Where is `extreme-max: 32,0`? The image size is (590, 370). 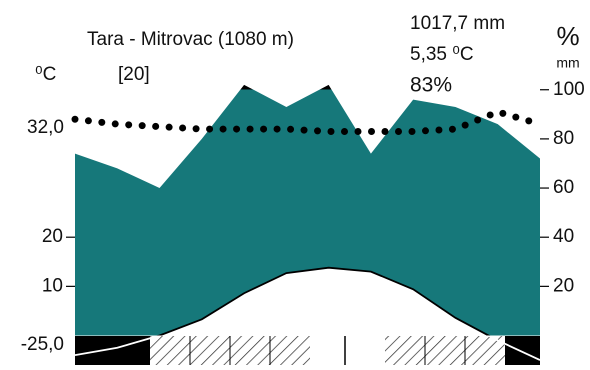
extreme-max: 32,0 is located at coordinates (45, 127).